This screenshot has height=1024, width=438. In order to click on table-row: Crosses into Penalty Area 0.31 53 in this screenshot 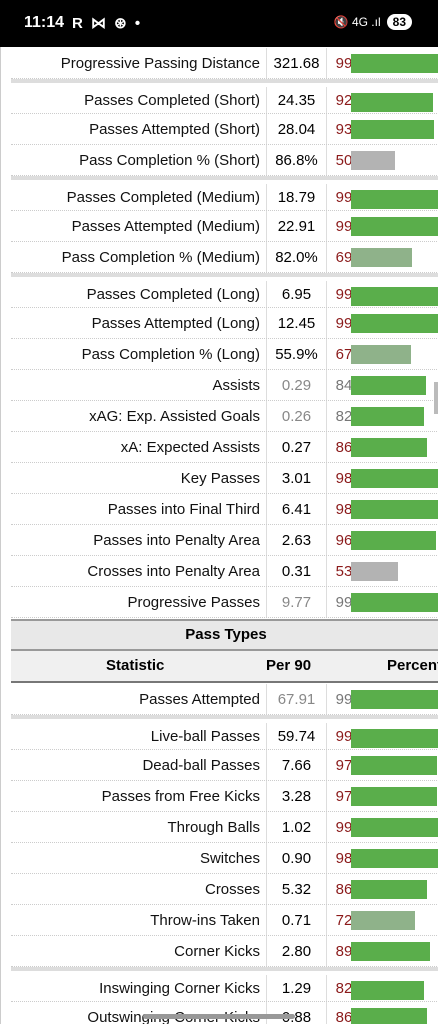, I will do `click(224, 571)`.